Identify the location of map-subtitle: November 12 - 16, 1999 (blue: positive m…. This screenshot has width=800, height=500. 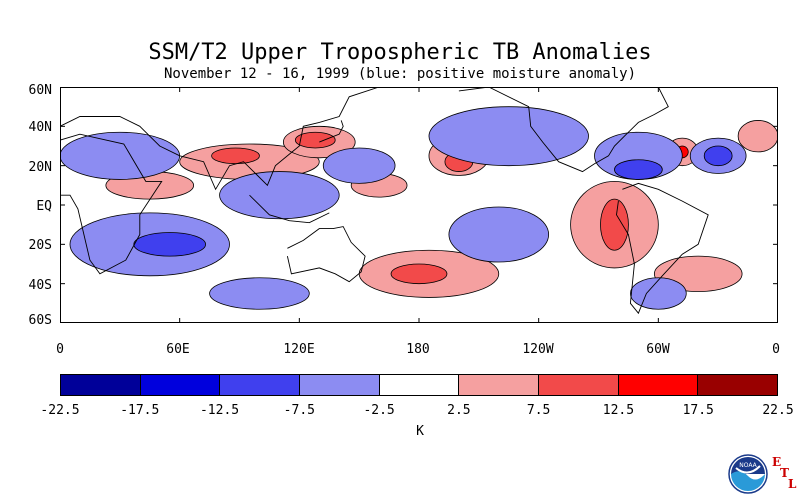
(399, 74).